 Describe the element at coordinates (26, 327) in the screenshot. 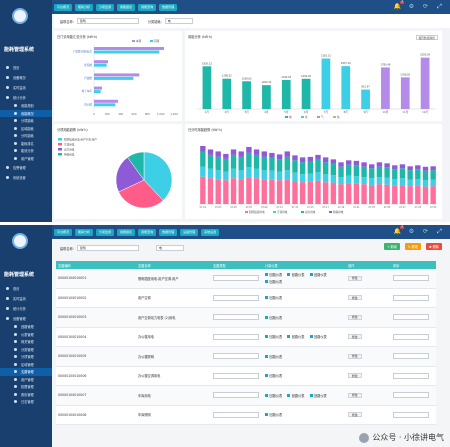

I see `sidebar-item: 回路管理` at that location.